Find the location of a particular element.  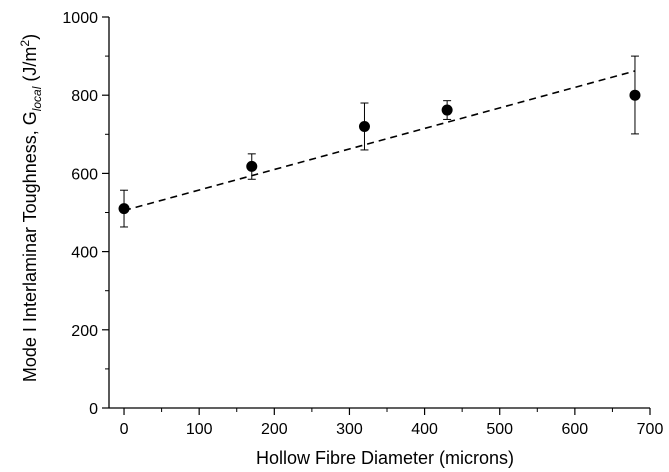

x-tick-label: 0 is located at coordinates (124, 429).